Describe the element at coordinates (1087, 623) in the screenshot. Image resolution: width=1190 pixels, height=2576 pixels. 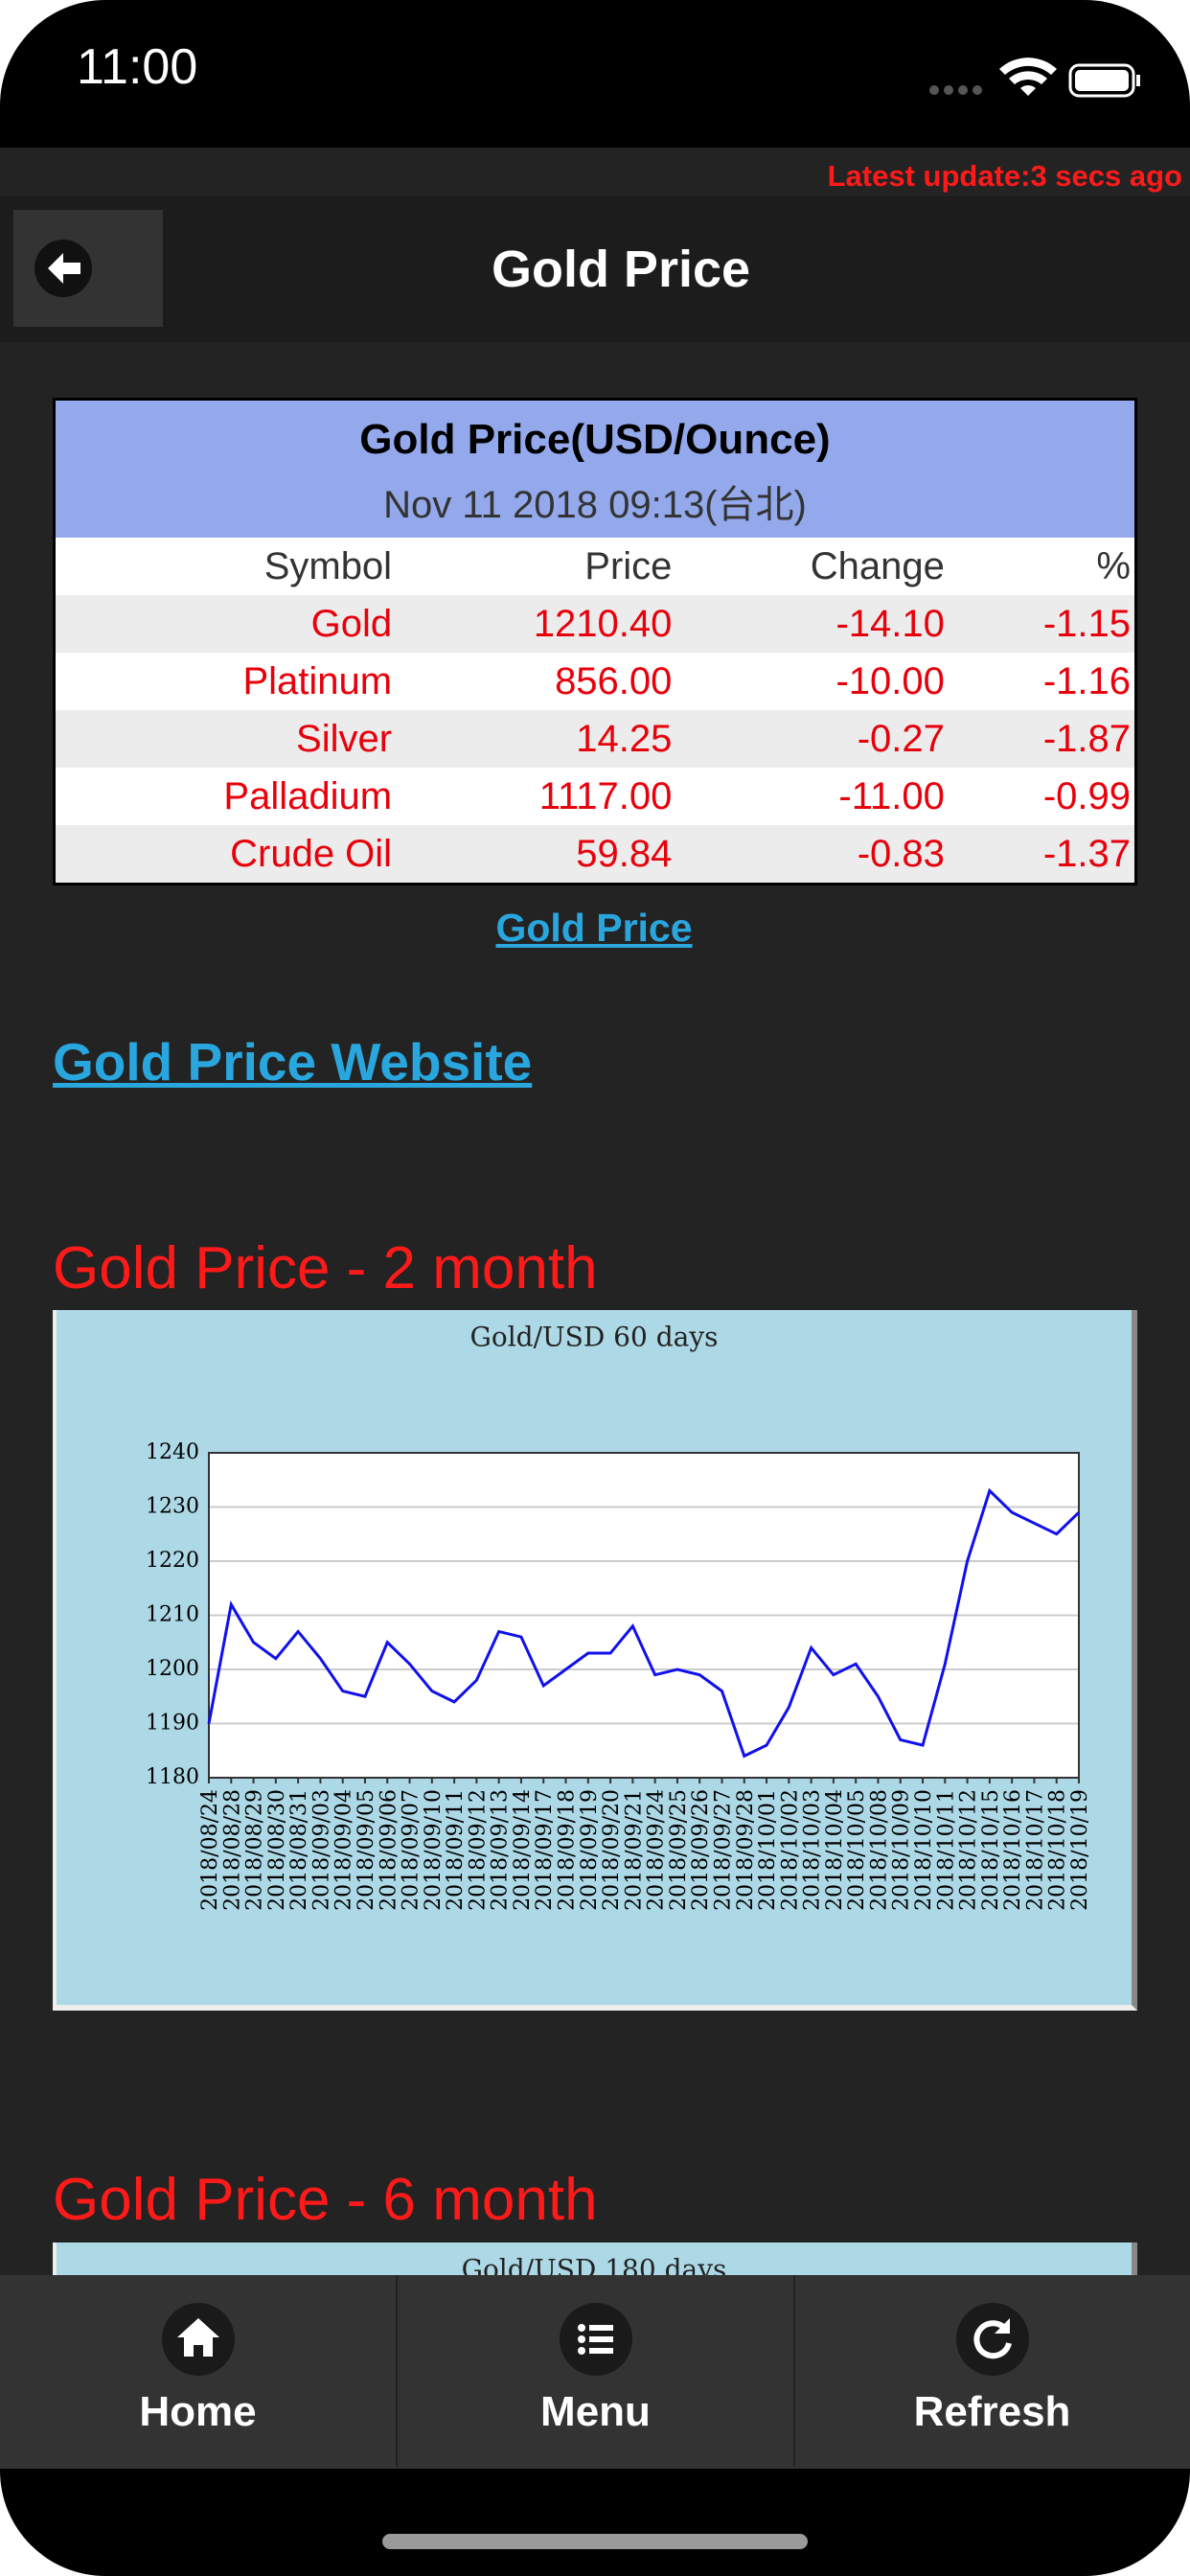
I see `table-cell: -1.15` at that location.